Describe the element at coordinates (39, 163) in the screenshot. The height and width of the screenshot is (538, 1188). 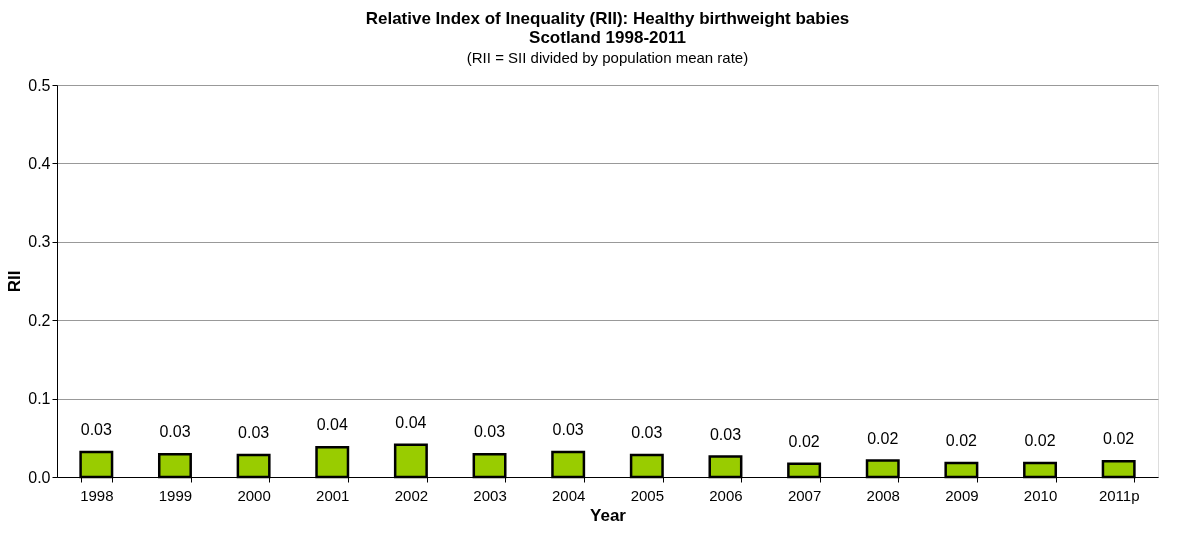
I see `y-tick-label: 0.4` at that location.